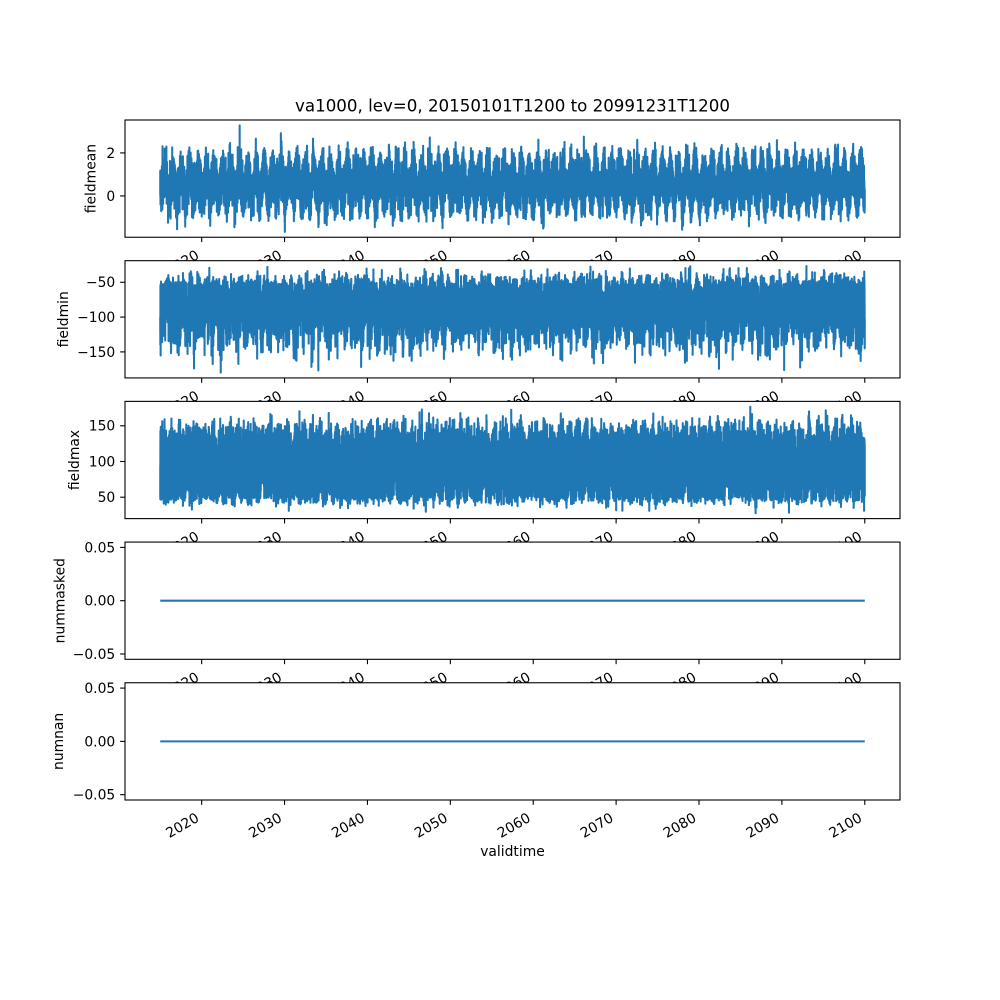 This screenshot has width=1000, height=1000. I want to click on line-fieldmean, so click(512, 178).